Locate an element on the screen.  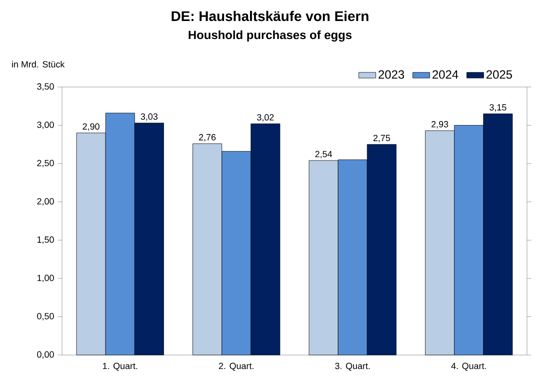
data-label: 2,54 is located at coordinates (323, 154).